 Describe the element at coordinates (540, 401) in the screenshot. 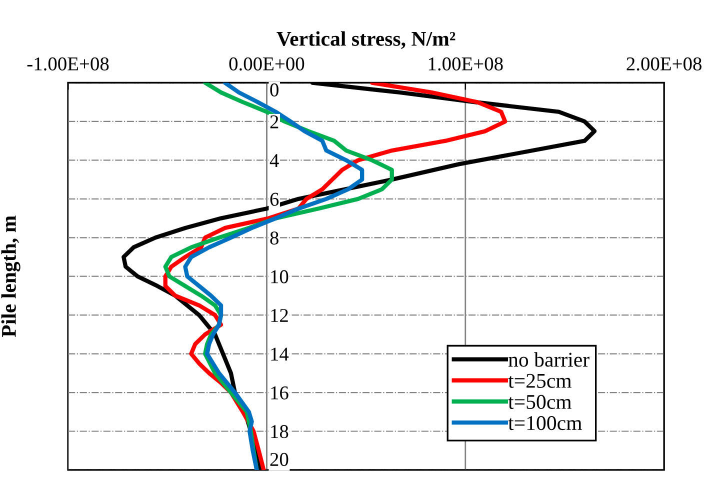

I see `legend-label: t=50cm` at that location.